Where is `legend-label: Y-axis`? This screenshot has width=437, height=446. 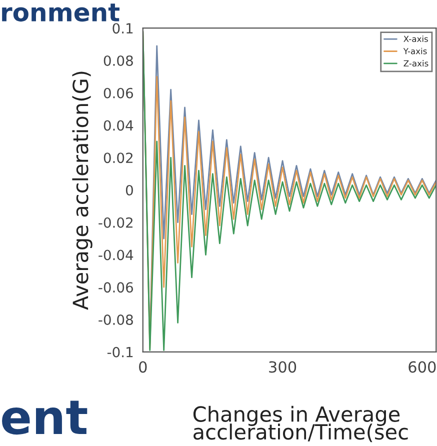 legend-label: Y-axis is located at coordinates (415, 51).